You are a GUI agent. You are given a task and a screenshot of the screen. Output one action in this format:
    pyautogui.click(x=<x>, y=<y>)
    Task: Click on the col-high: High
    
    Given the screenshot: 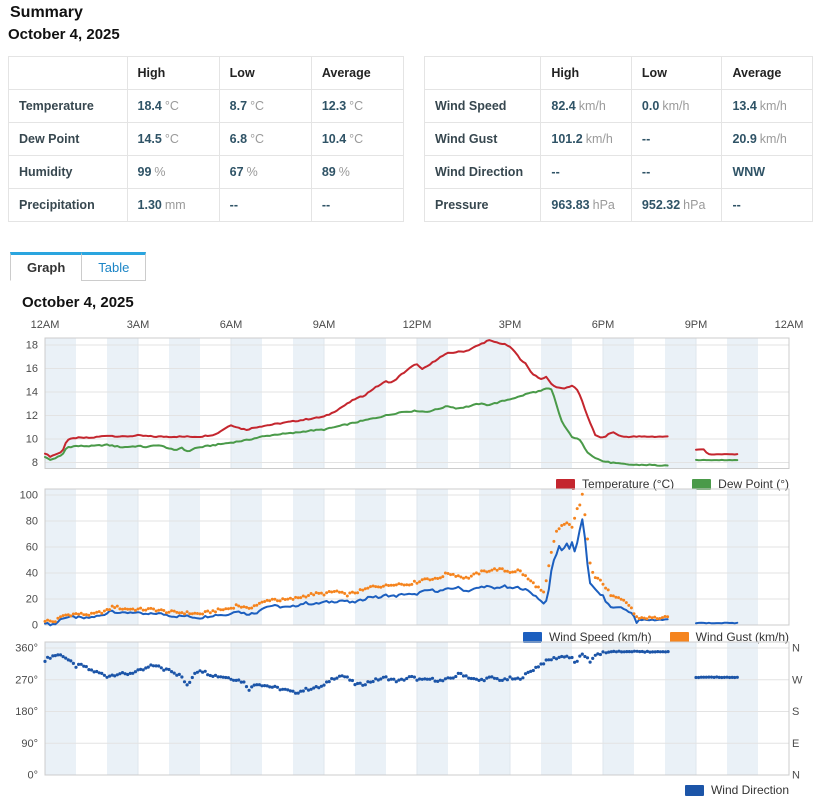 What is the action you would take?
    pyautogui.click(x=586, y=73)
    